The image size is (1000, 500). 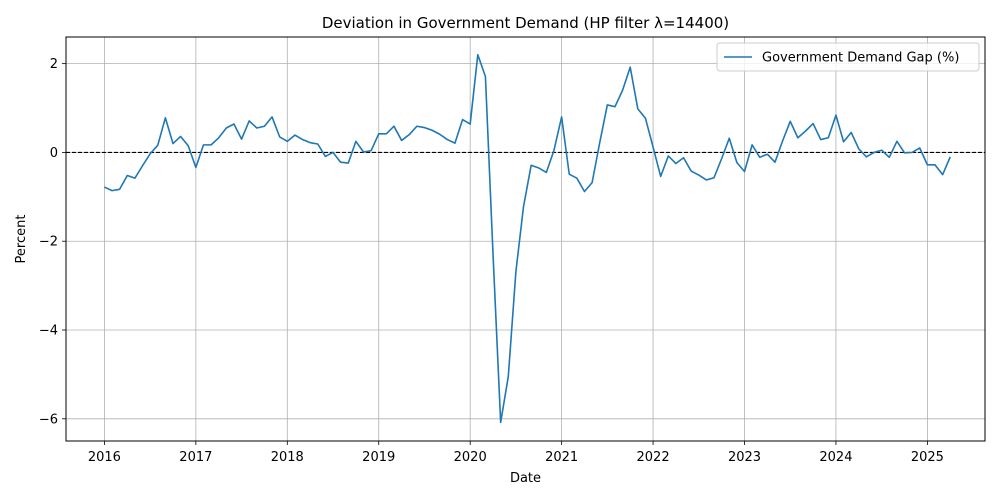 I want to click on x-tick-label: 2019, so click(x=378, y=457).